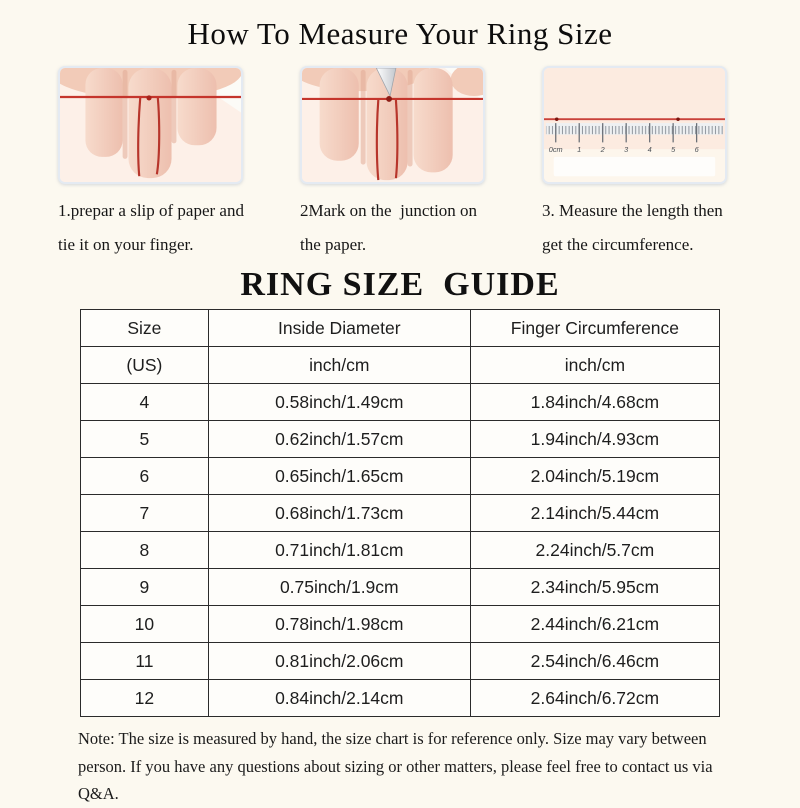 The height and width of the screenshot is (808, 800). I want to click on col-header-finger-circumference: Finger Circumference, so click(595, 328).